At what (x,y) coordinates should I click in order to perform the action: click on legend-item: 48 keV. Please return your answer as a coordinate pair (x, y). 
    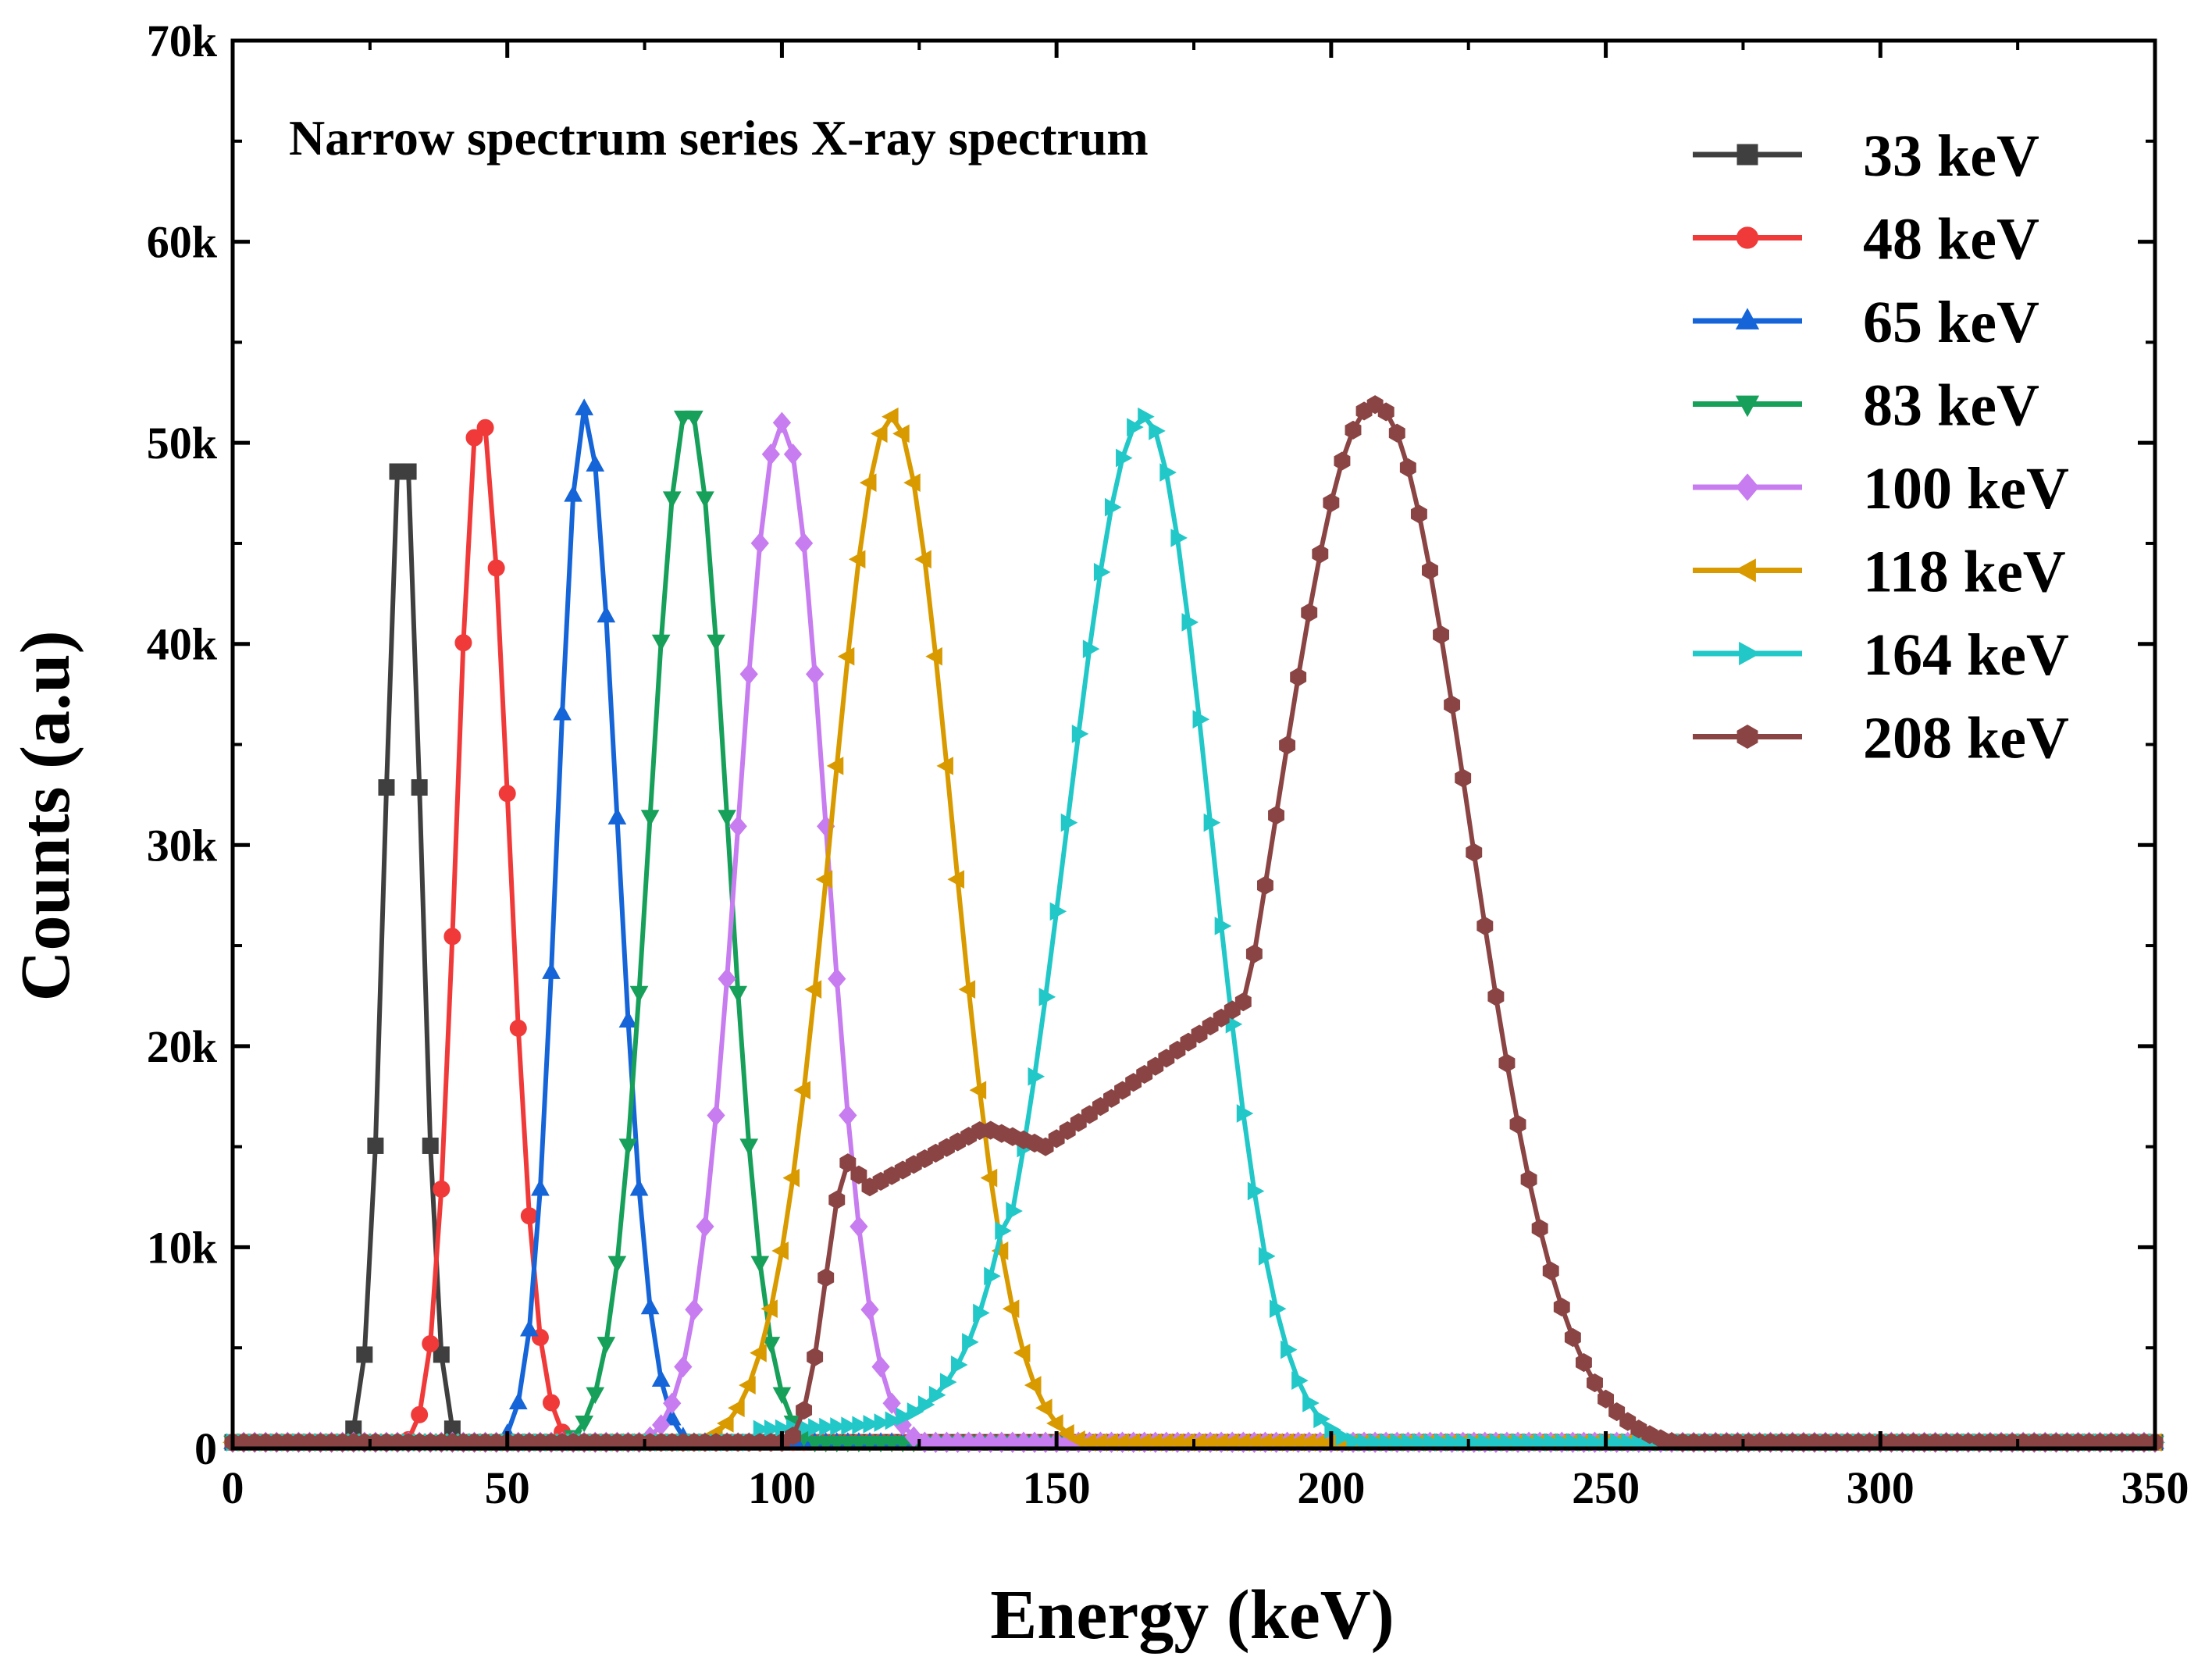
    Looking at the image, I should click on (1866, 239).